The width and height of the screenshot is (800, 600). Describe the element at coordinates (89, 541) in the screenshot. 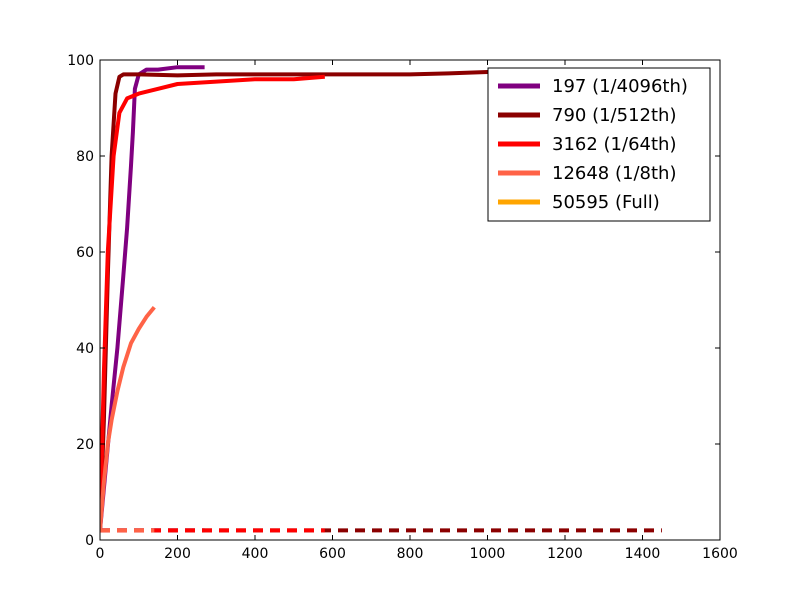

I see `y-tick-label: 0` at that location.